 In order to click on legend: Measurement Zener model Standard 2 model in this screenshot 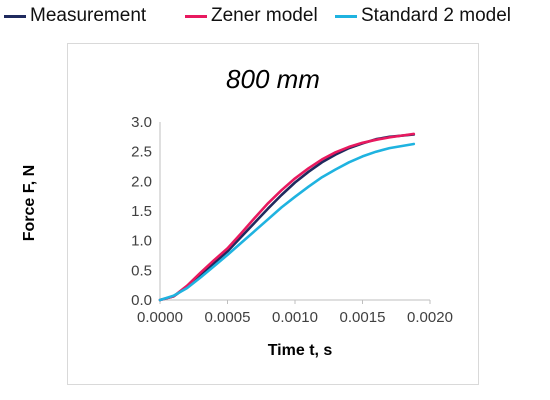, I will do `click(275, 16)`.